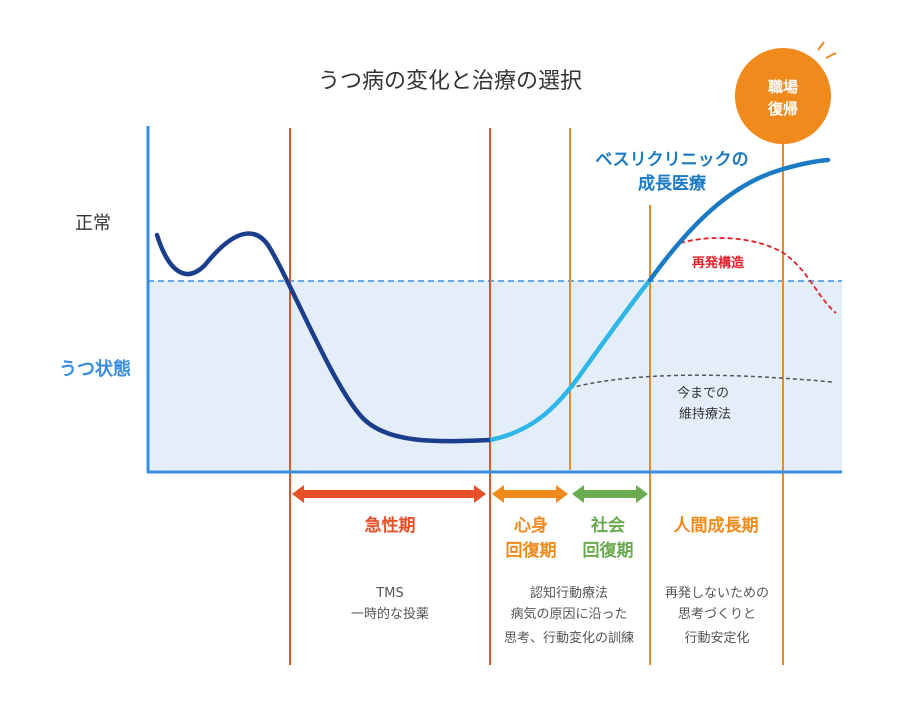 Image resolution: width=900 pixels, height=711 pixels. Describe the element at coordinates (717, 593) in the screenshot. I see `growth-desc-1: 再発しないための` at that location.